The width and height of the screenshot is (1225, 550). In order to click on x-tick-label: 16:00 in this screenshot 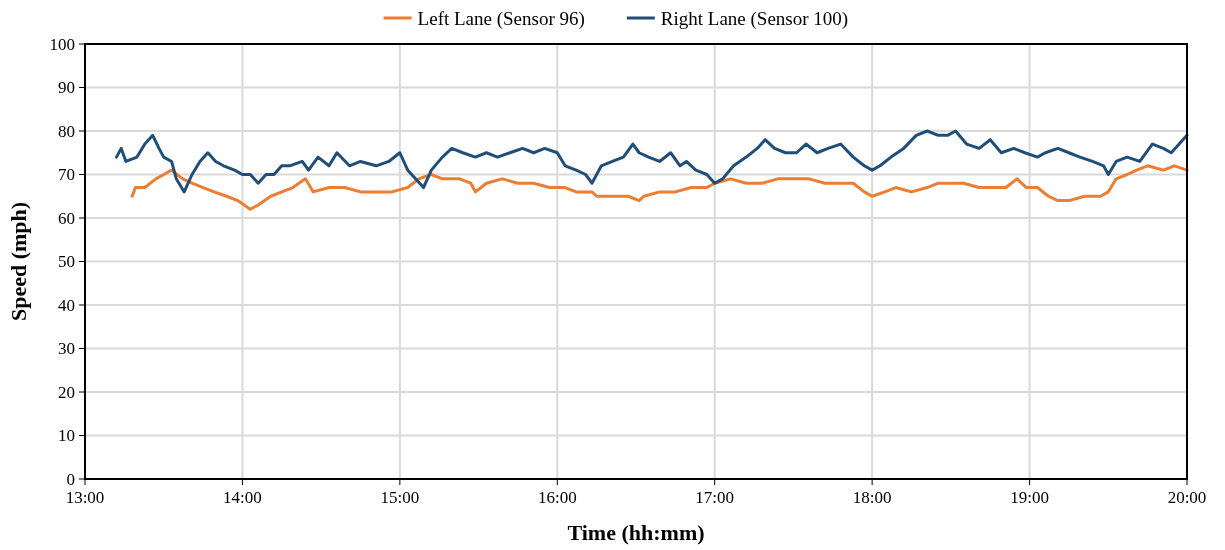, I will do `click(557, 497)`.